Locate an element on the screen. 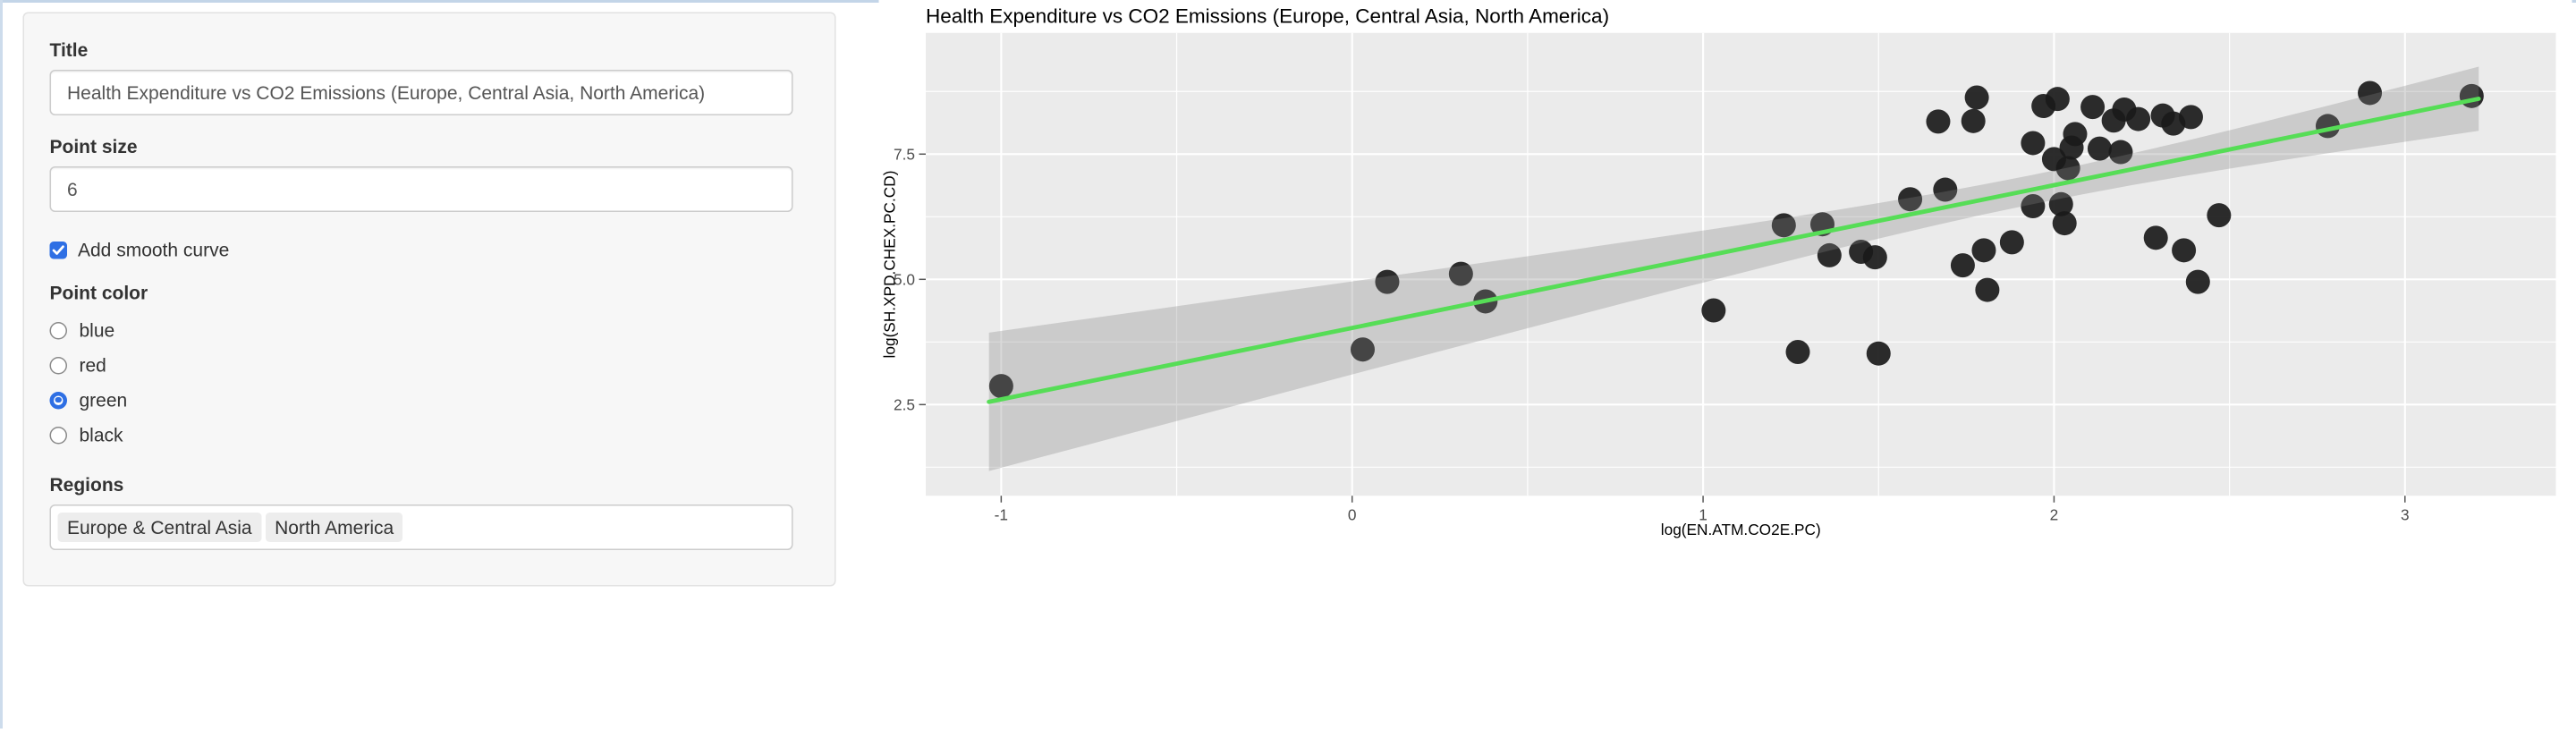 The width and height of the screenshot is (2576, 729). svg-text: 1 is located at coordinates (1703, 514).